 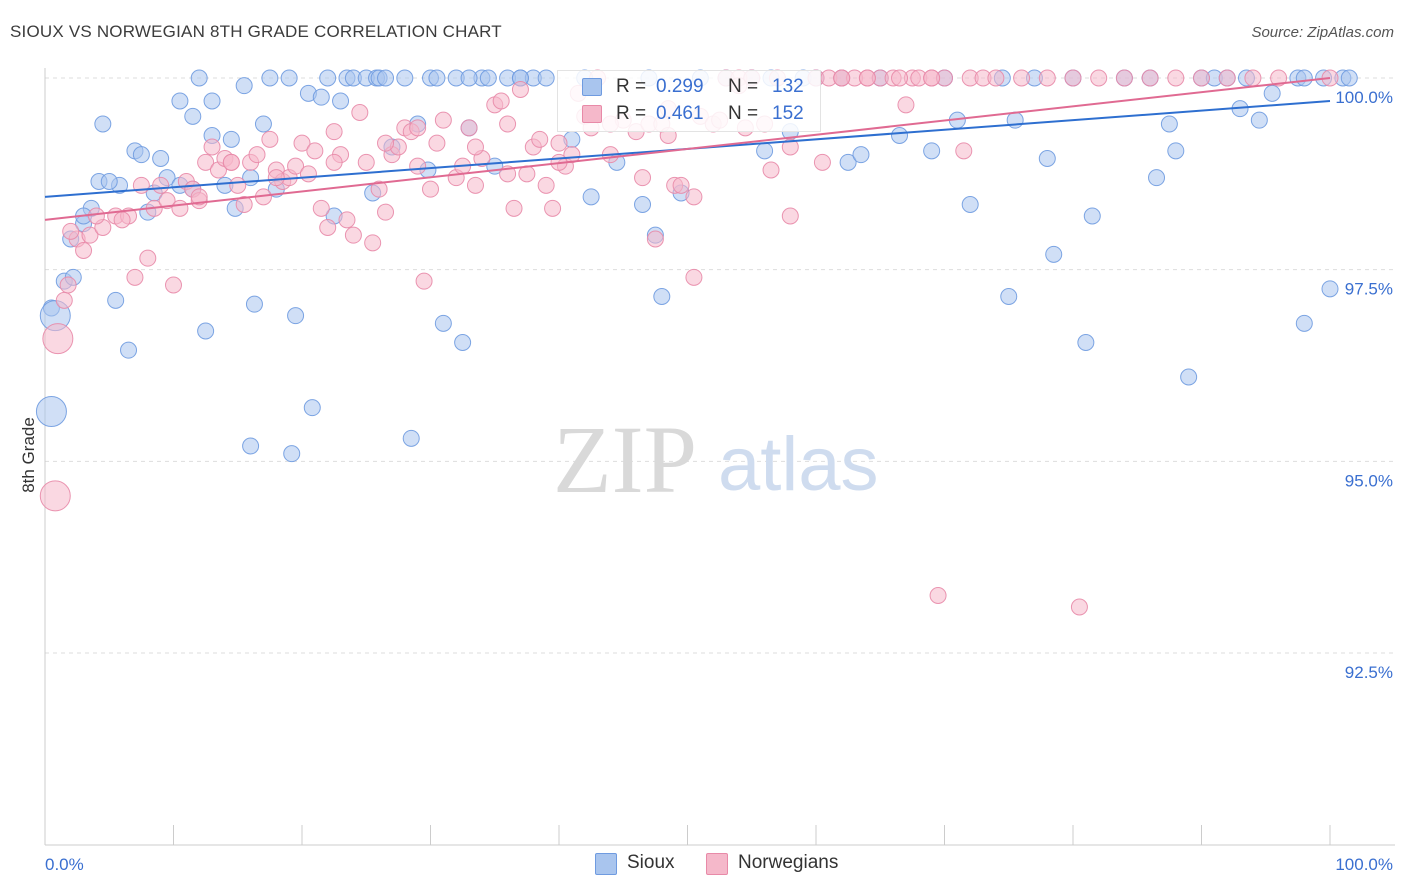 I want to click on x-tick-label: 100.0%, so click(x=1364, y=864).